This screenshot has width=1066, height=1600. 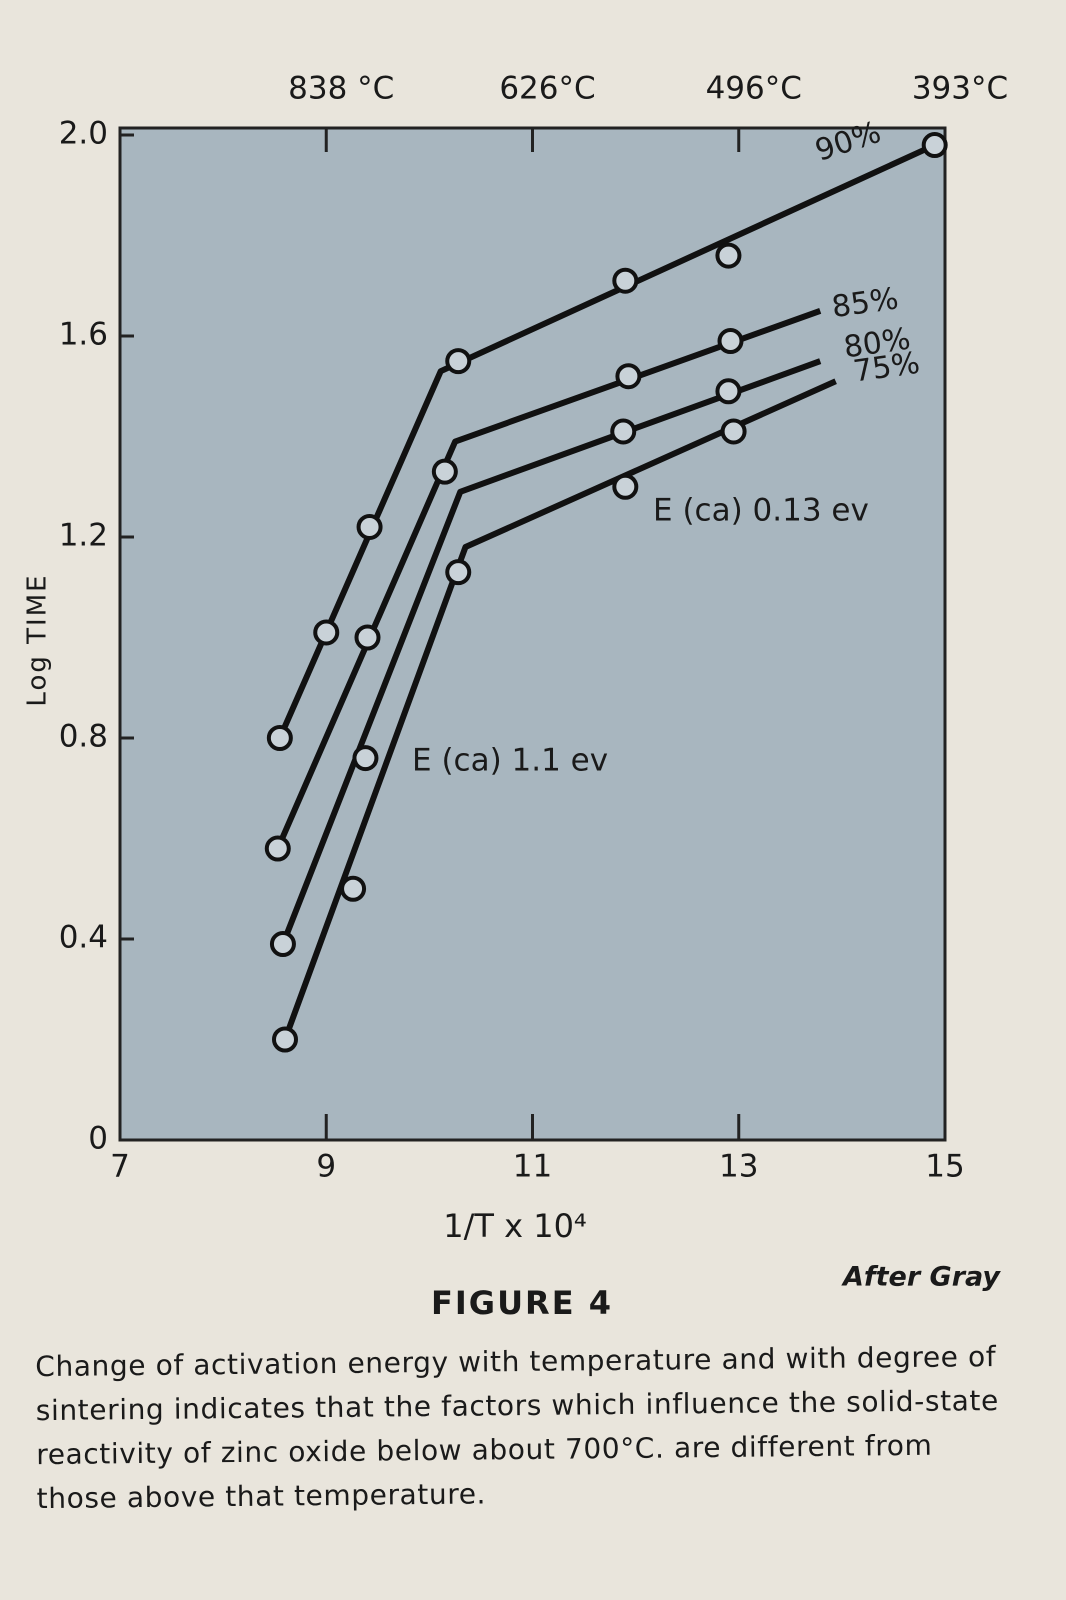 I want to click on x-tick-label: 7, so click(x=120, y=1167).